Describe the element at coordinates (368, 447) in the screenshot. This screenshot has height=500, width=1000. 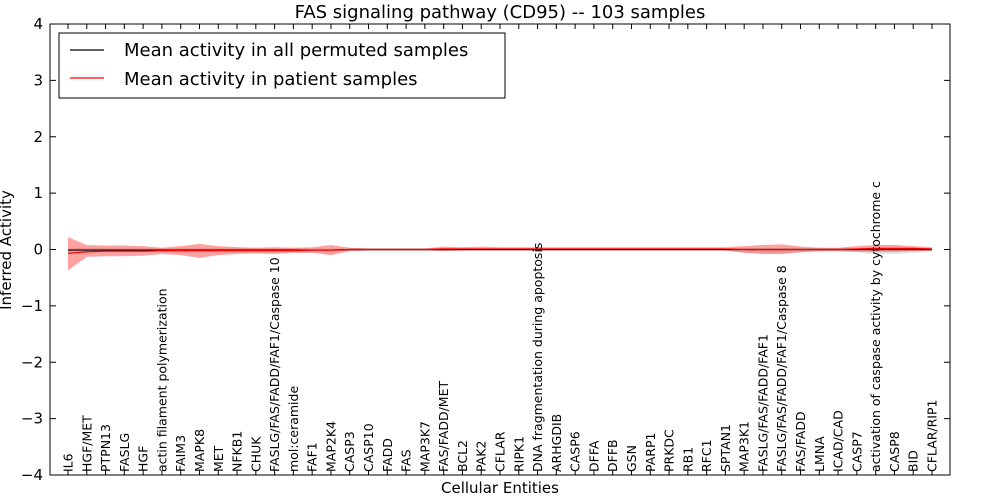
I see `x-tick-label: CASP10` at that location.